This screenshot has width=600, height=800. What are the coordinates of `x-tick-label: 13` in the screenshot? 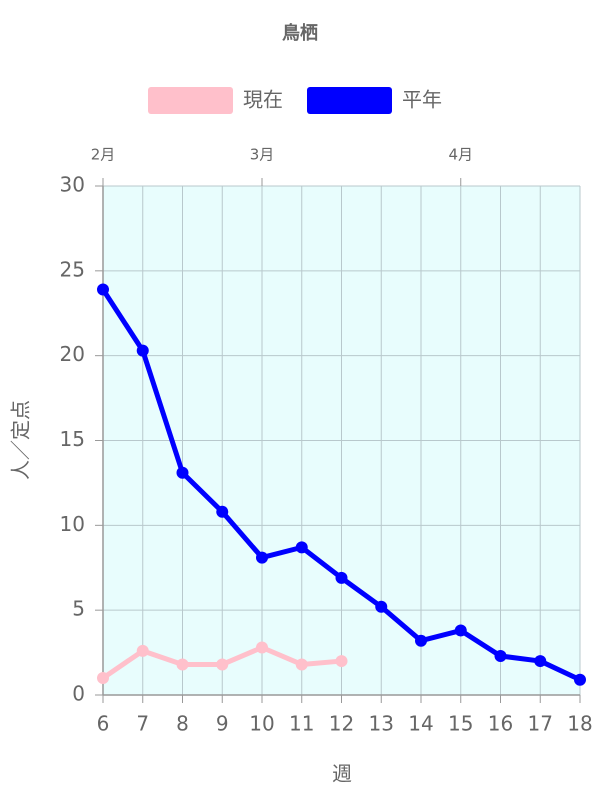 It's located at (381, 724).